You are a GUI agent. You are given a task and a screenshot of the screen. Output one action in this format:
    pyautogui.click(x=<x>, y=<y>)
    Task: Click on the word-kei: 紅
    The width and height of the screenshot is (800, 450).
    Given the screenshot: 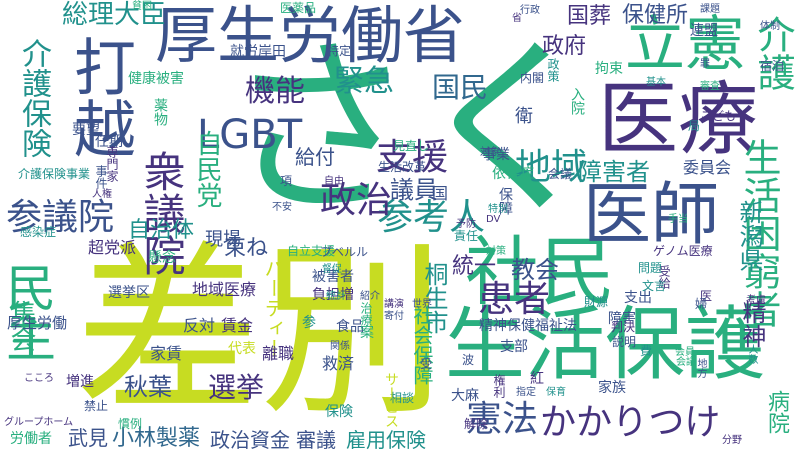 What is the action you would take?
    pyautogui.click(x=537, y=379)
    